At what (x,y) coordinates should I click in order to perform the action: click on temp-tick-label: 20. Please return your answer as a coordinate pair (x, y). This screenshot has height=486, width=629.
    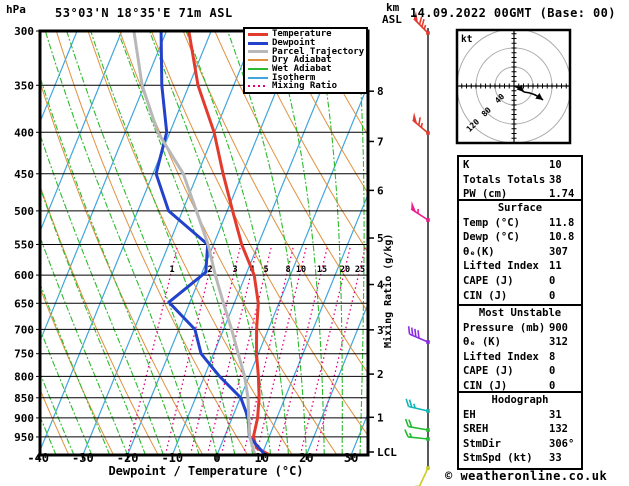
    Looking at the image, I should click on (306, 458).